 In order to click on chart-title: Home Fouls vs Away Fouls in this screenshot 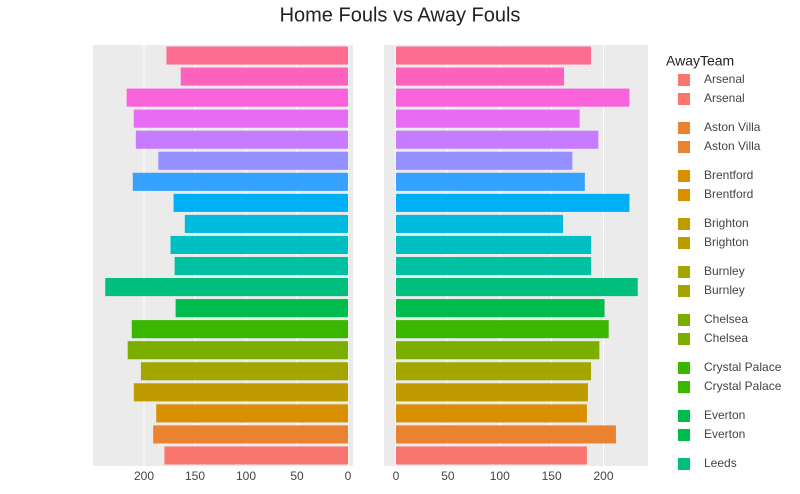, I will do `click(400, 15)`.